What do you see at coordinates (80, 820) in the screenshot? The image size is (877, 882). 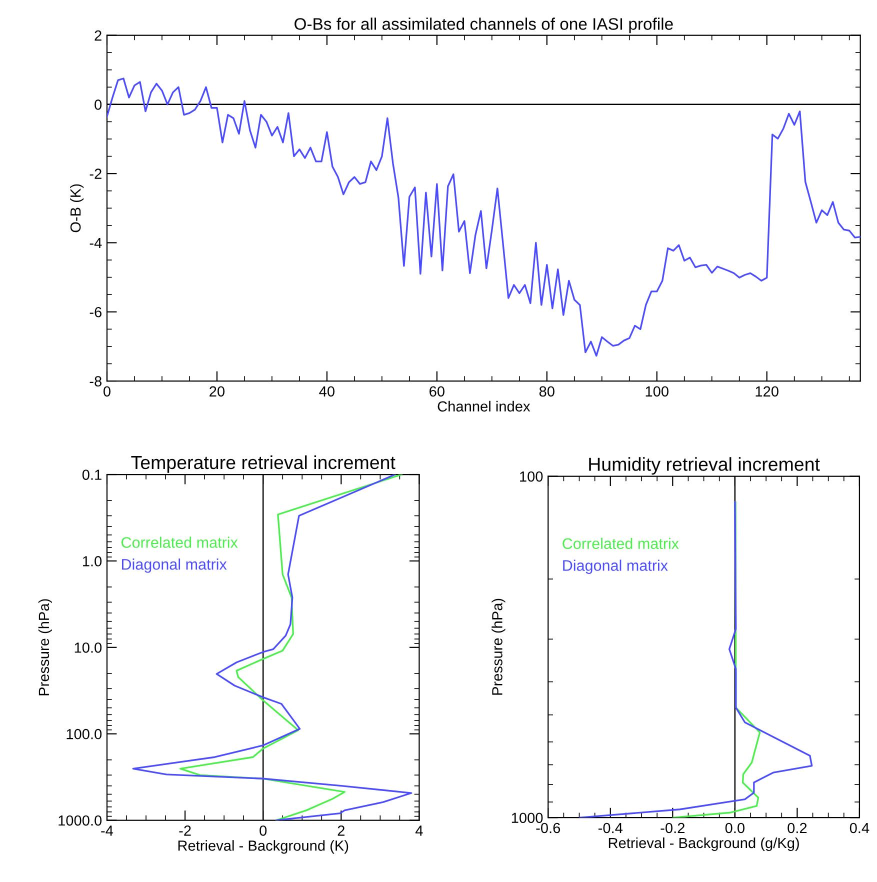 I see `y-tick-label: 1000.0` at bounding box center [80, 820].